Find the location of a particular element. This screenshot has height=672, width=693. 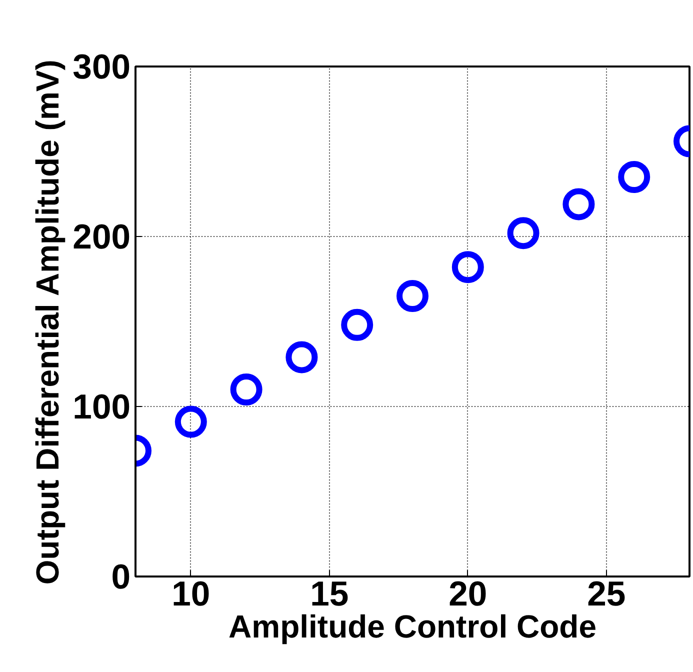

y-tick-label: 300 is located at coordinates (101, 67).